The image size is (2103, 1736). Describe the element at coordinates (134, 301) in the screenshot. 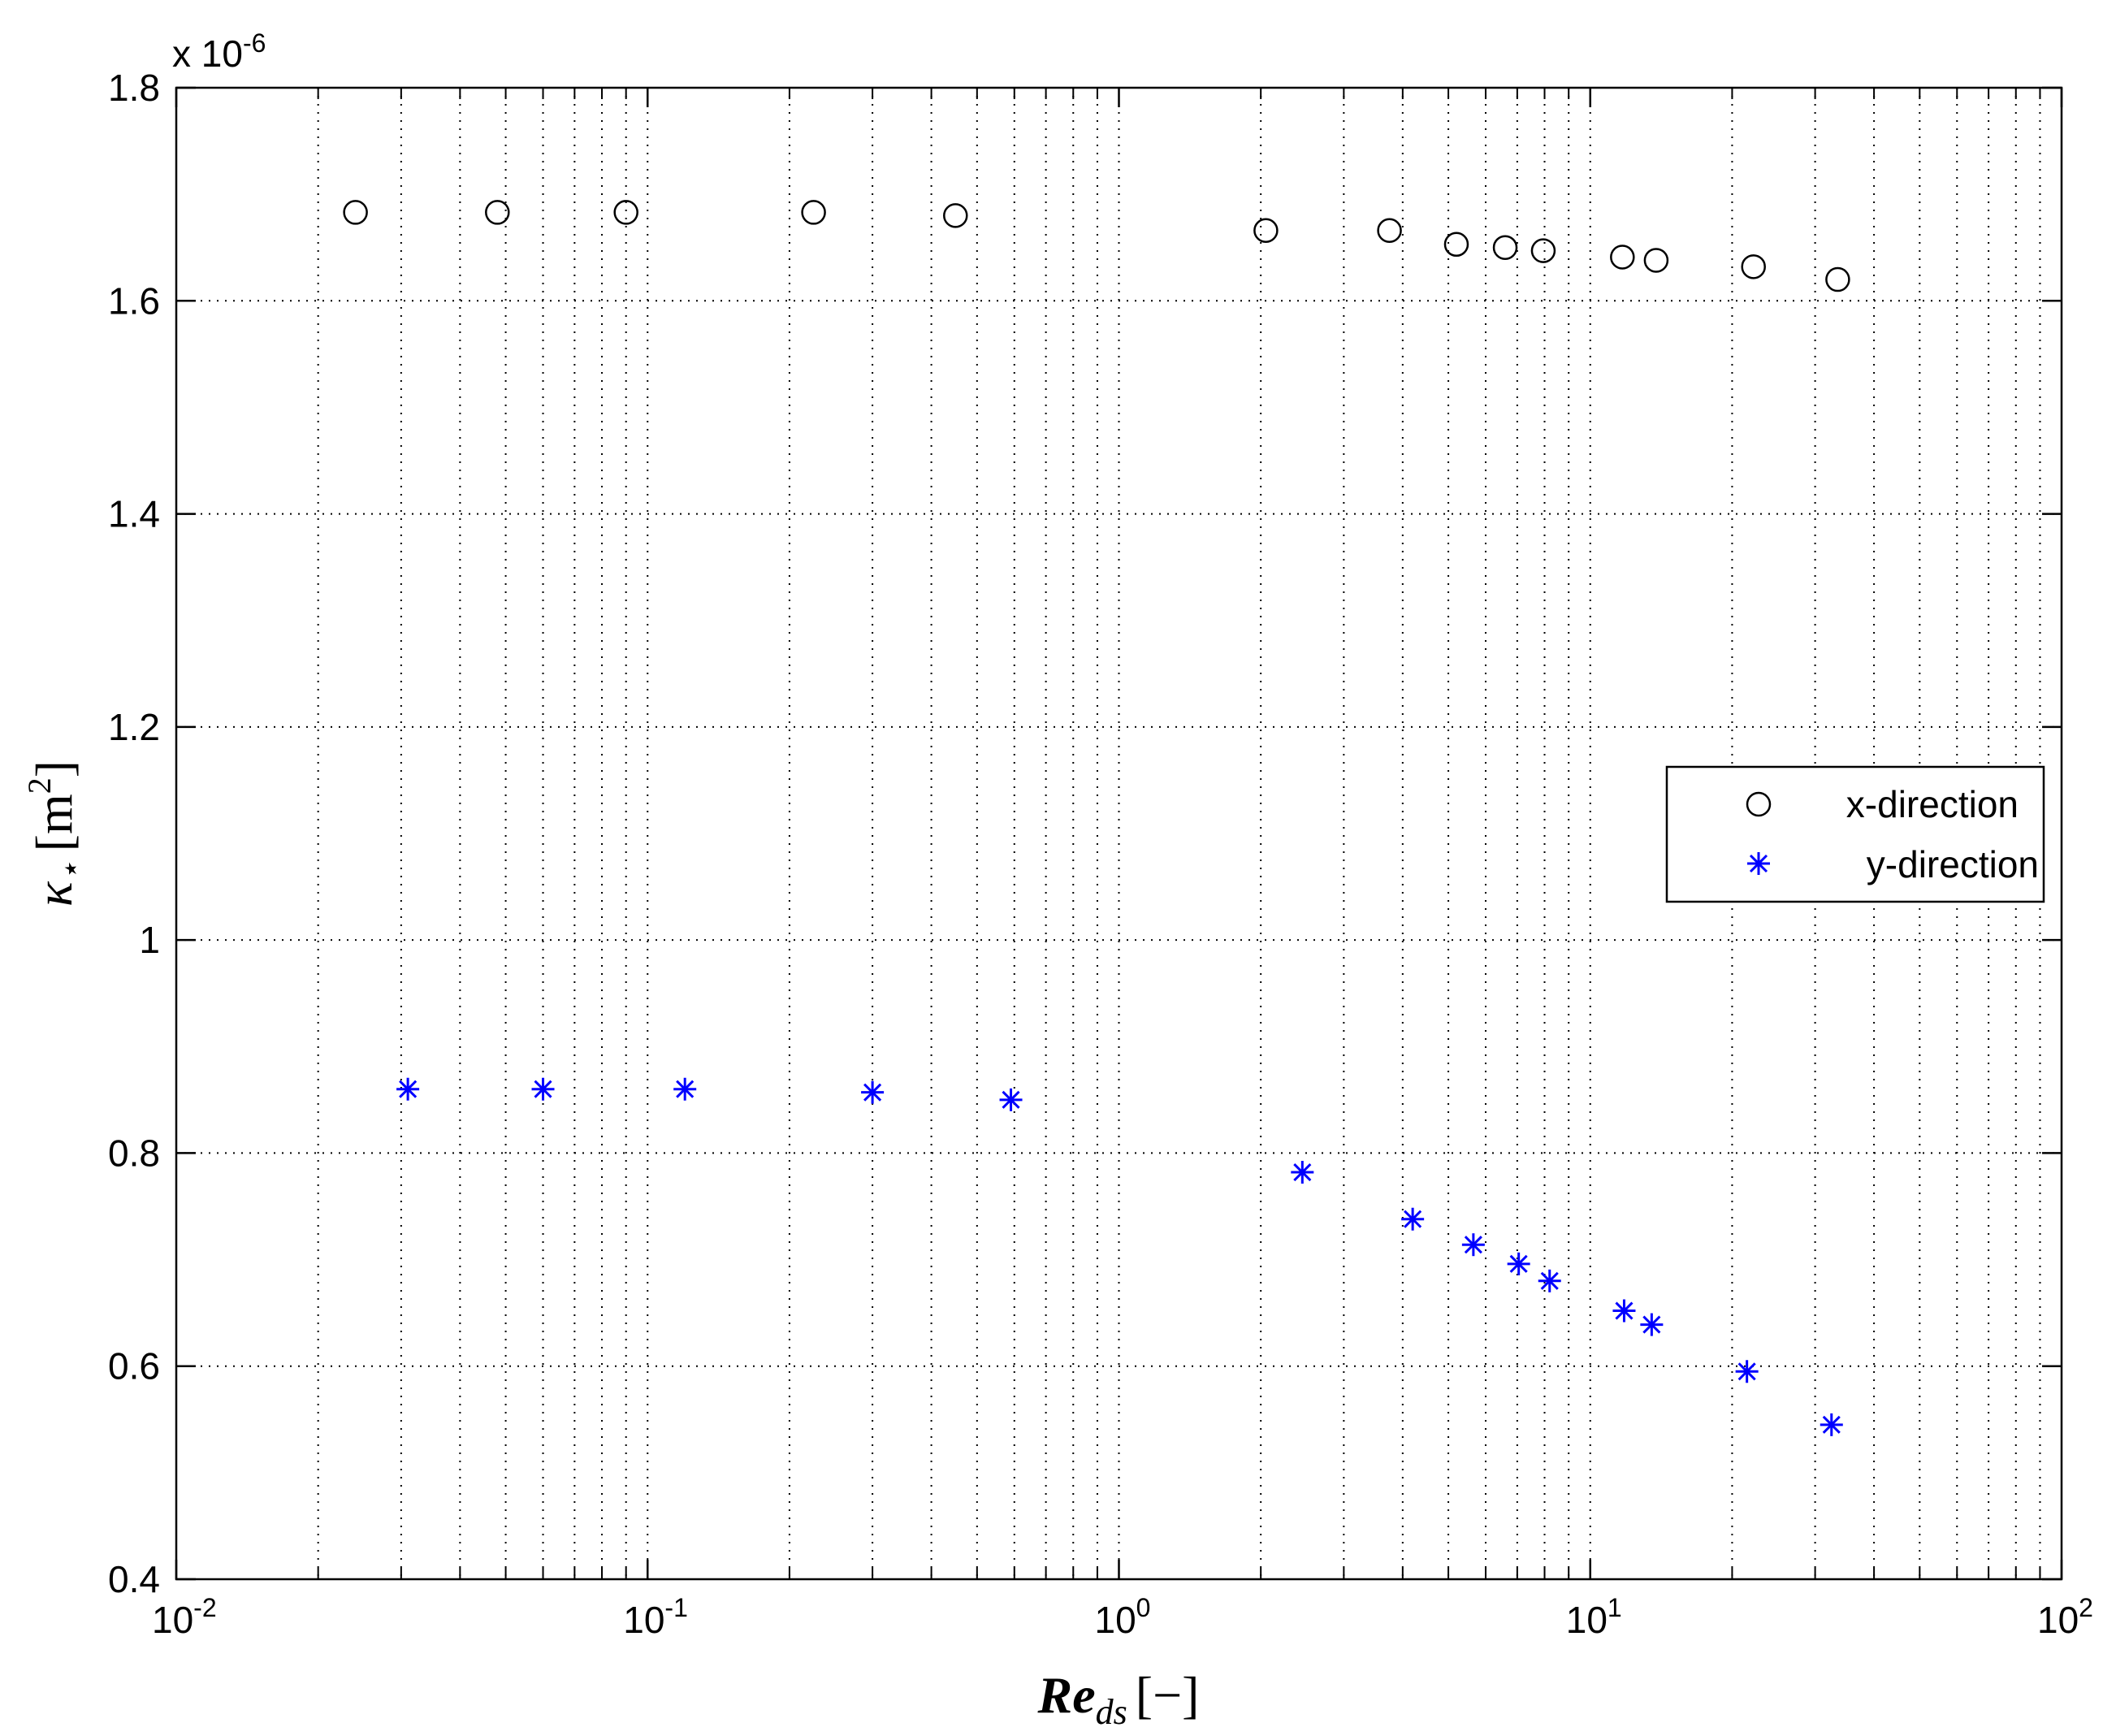

I see `y-tick-label: 1.6` at that location.